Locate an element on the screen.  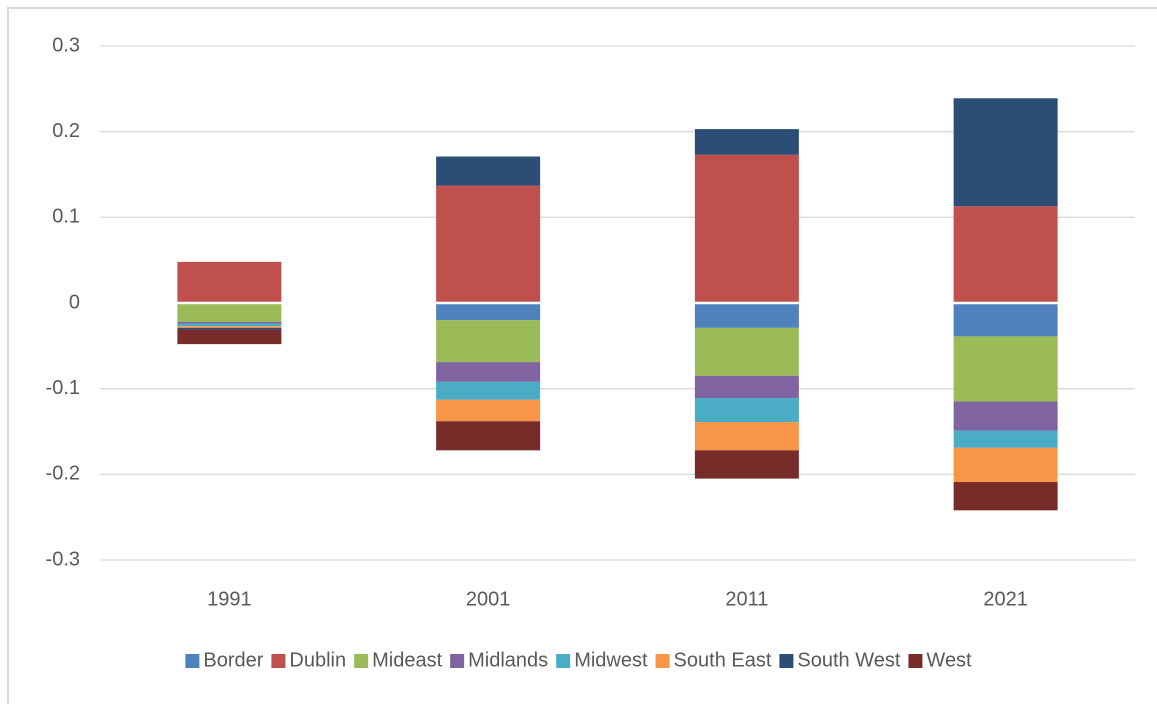
y-tick-label: -0.2 is located at coordinates (63, 474).